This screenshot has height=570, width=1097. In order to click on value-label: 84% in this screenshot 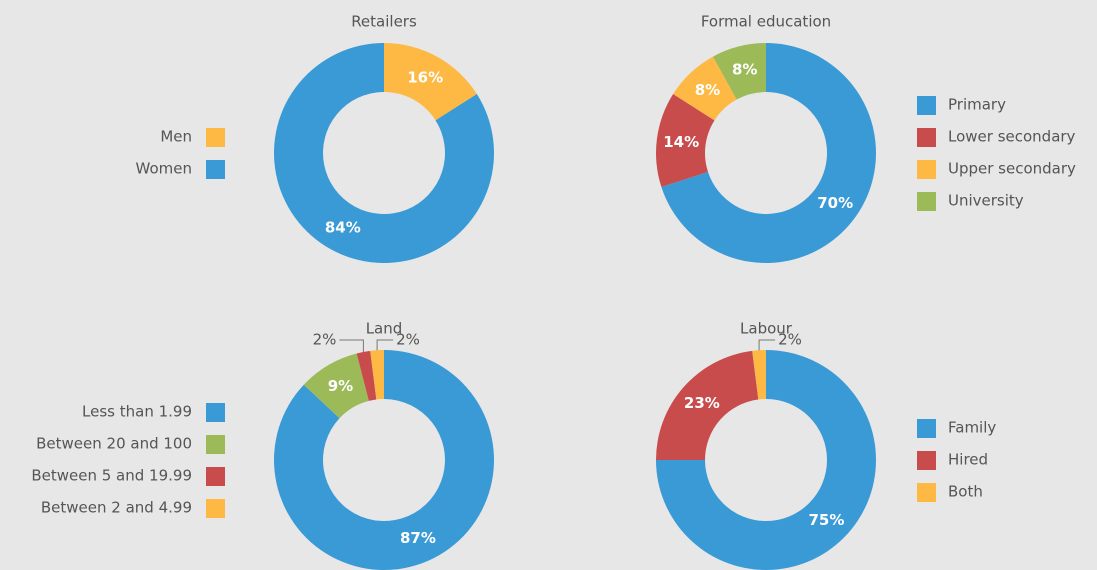, I will do `click(343, 227)`.